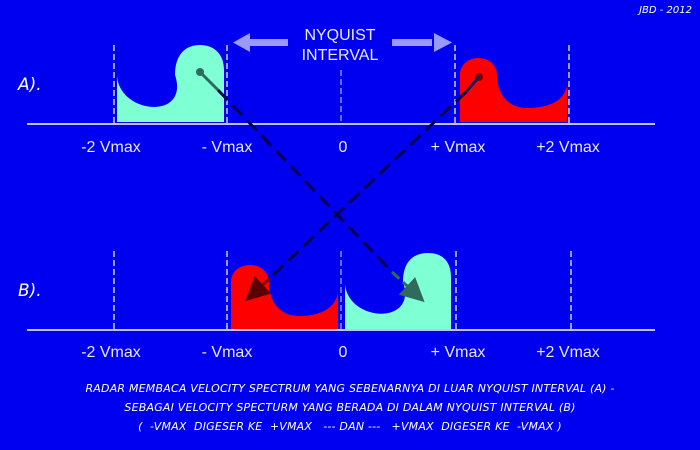 This screenshot has width=700, height=450. What do you see at coordinates (568, 352) in the screenshot?
I see `tick-b-plus2vmax: +2 Vmax` at bounding box center [568, 352].